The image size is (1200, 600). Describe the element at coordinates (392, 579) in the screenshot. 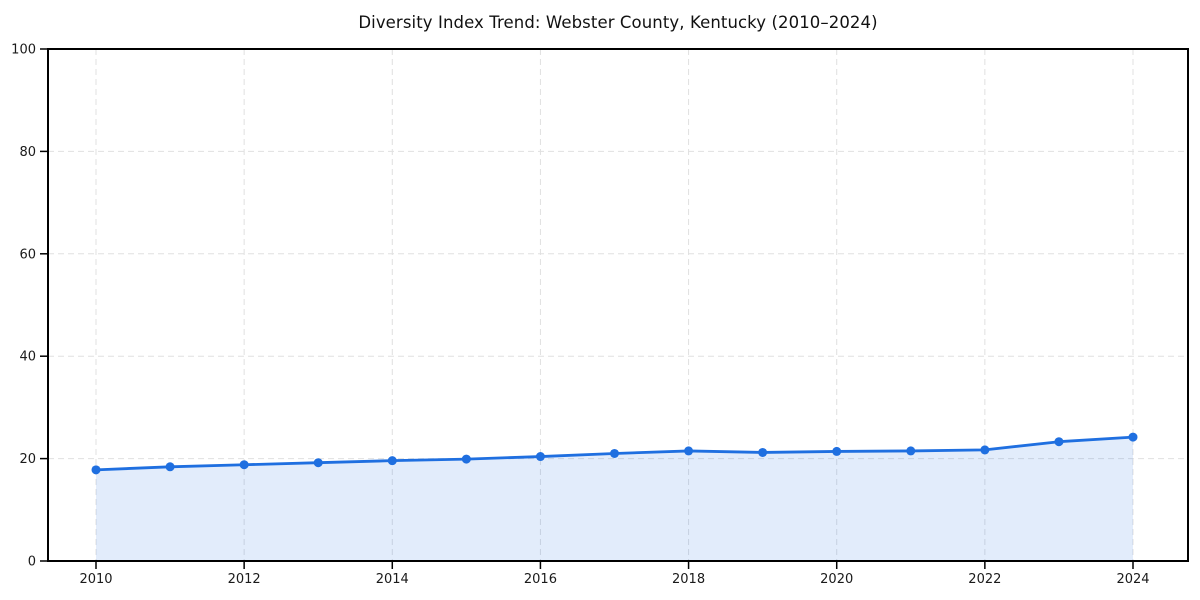

I see `x-tick-label: 2014` at that location.